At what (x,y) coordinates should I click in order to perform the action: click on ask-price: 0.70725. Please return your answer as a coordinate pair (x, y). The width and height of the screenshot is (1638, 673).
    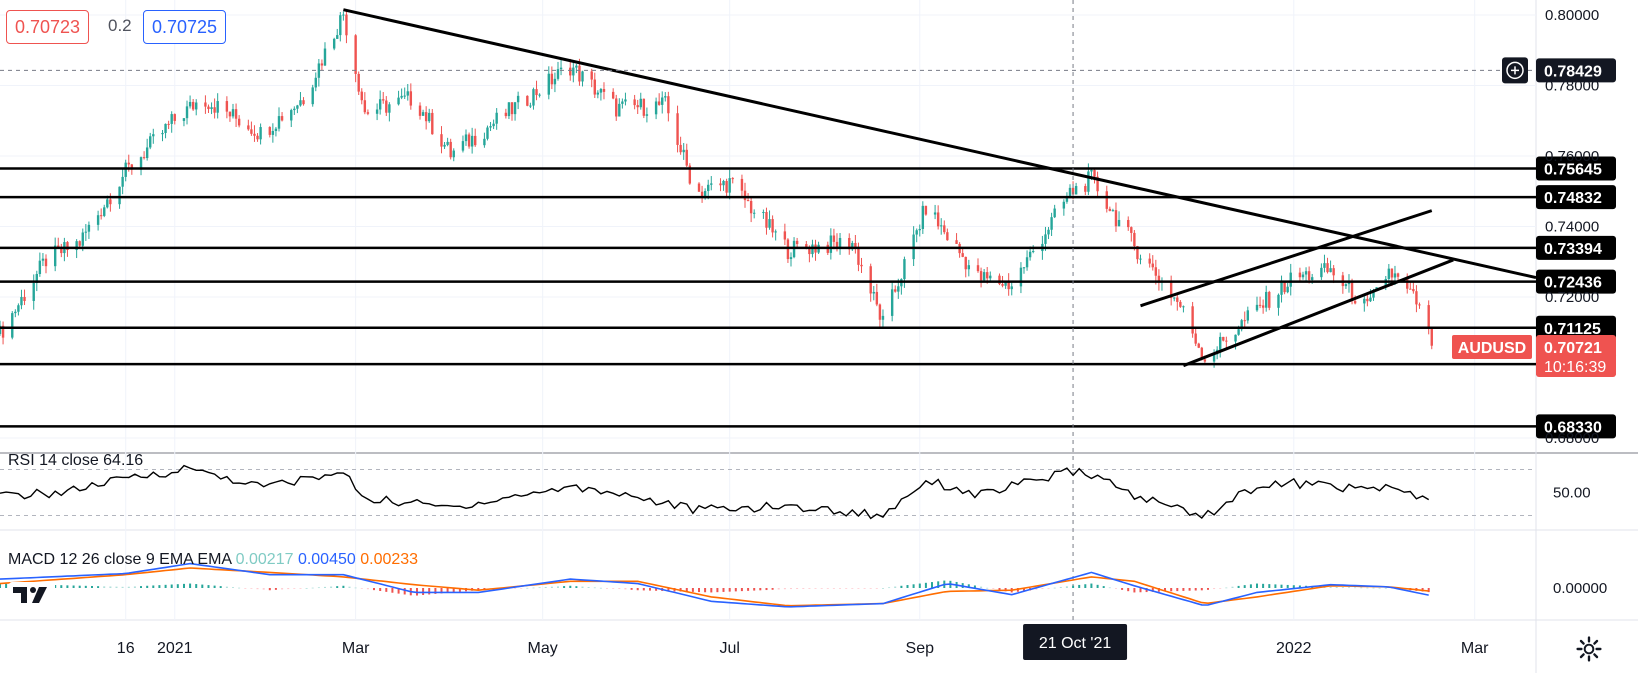
    Looking at the image, I should click on (185, 27).